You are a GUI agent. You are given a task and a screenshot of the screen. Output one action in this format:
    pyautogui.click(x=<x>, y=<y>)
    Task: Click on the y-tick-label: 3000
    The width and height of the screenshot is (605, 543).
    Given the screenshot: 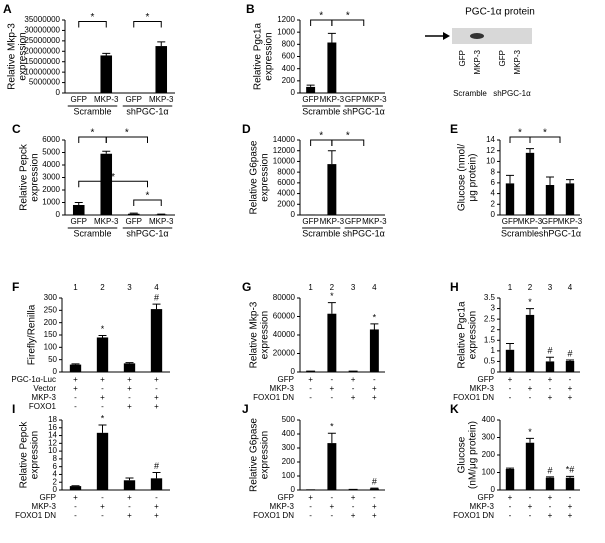 What is the action you would take?
    pyautogui.click(x=51, y=177)
    